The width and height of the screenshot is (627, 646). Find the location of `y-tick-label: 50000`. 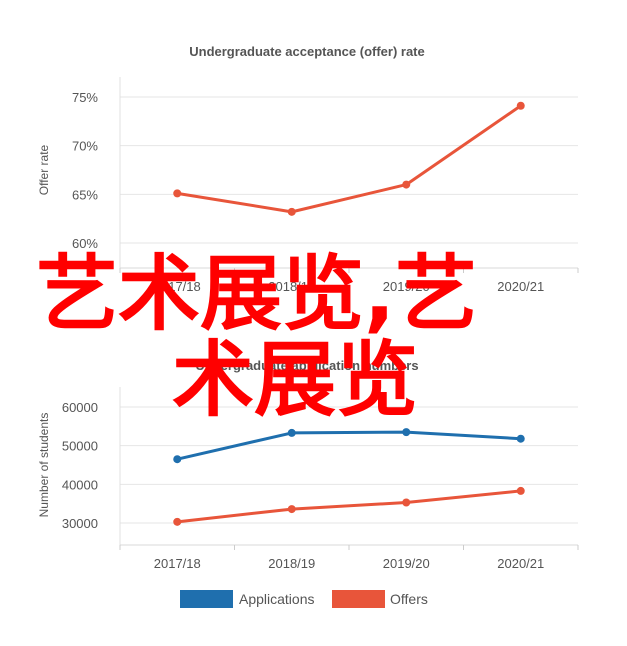

y-tick-label: 50000 is located at coordinates (80, 446).